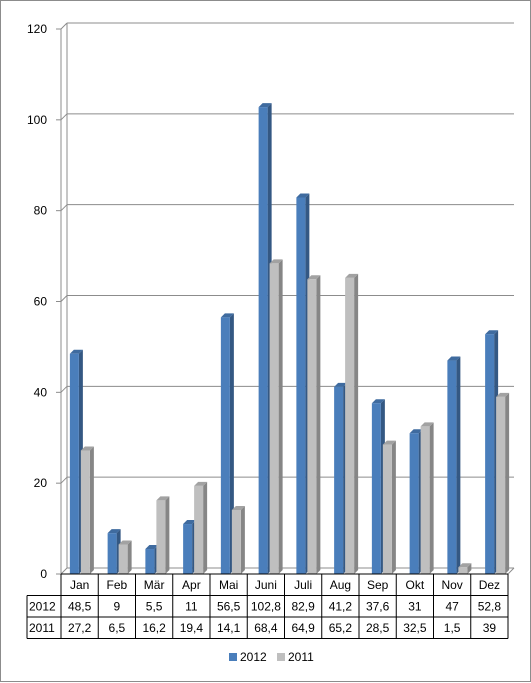  I want to click on data-label: 19,4, so click(192, 628).